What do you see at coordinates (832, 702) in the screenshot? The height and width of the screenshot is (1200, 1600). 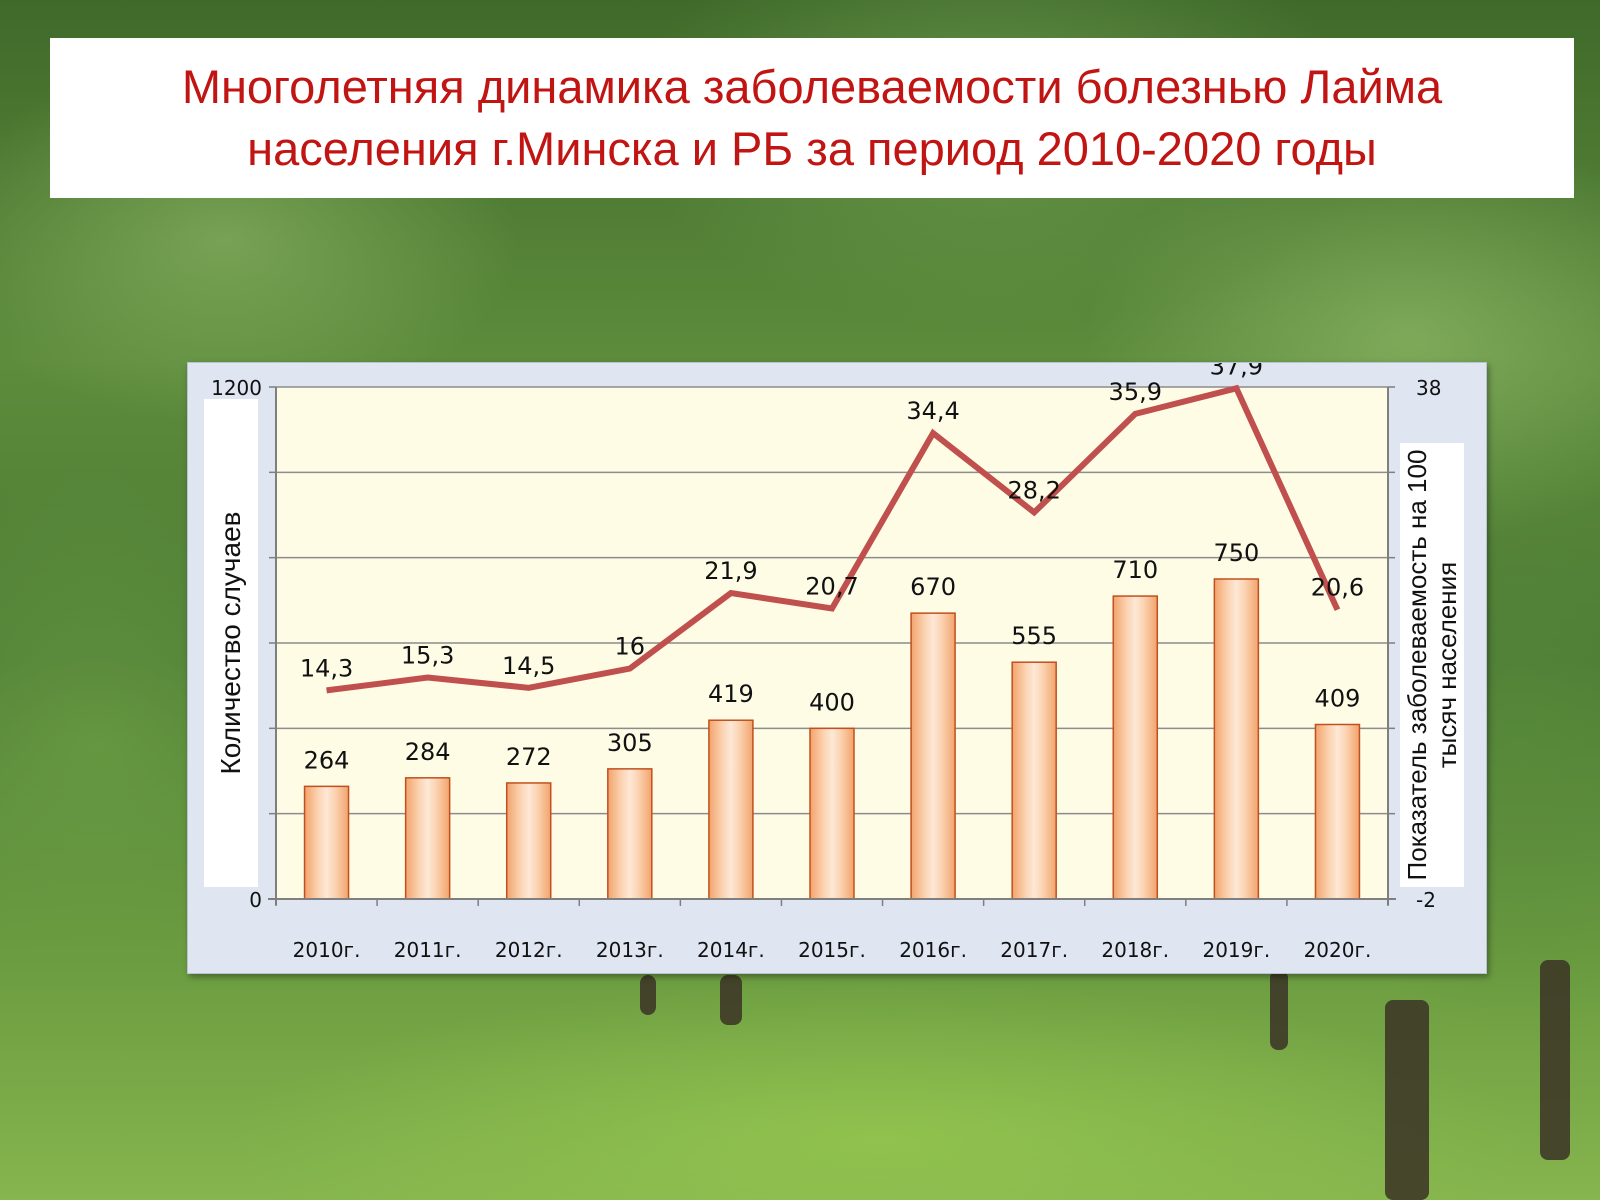 I see `bar-value-label: 400` at bounding box center [832, 702].